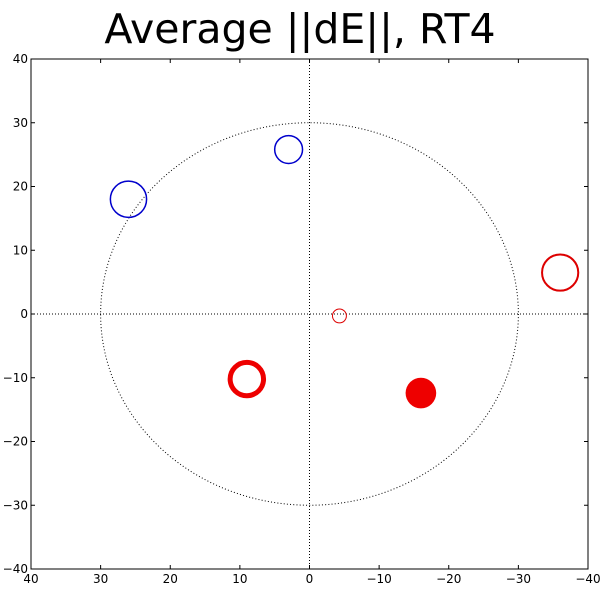 This screenshot has width=600, height=600. Describe the element at coordinates (378, 579) in the screenshot. I see `x-tick-label: −10` at that location.